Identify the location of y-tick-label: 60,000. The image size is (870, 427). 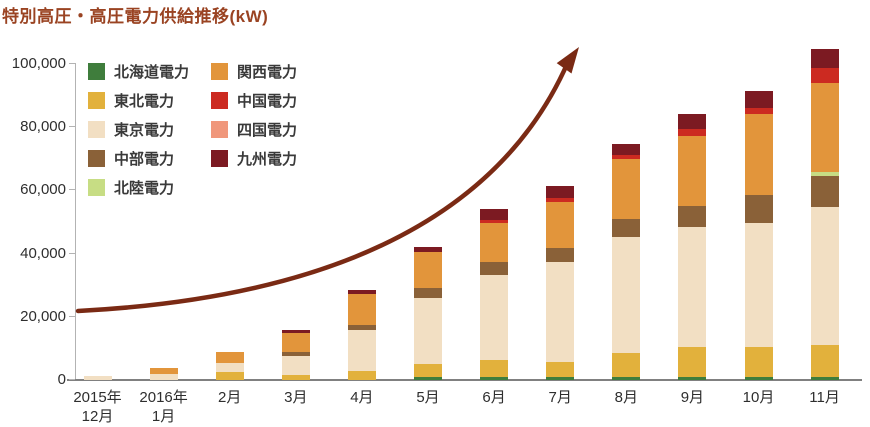
(43, 190).